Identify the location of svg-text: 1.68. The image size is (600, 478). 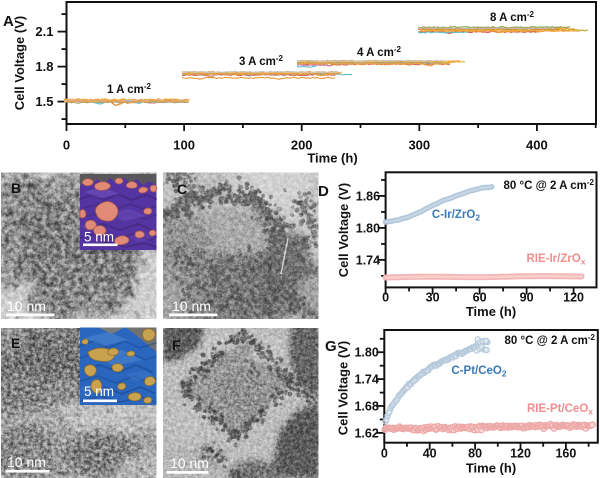
(366, 407).